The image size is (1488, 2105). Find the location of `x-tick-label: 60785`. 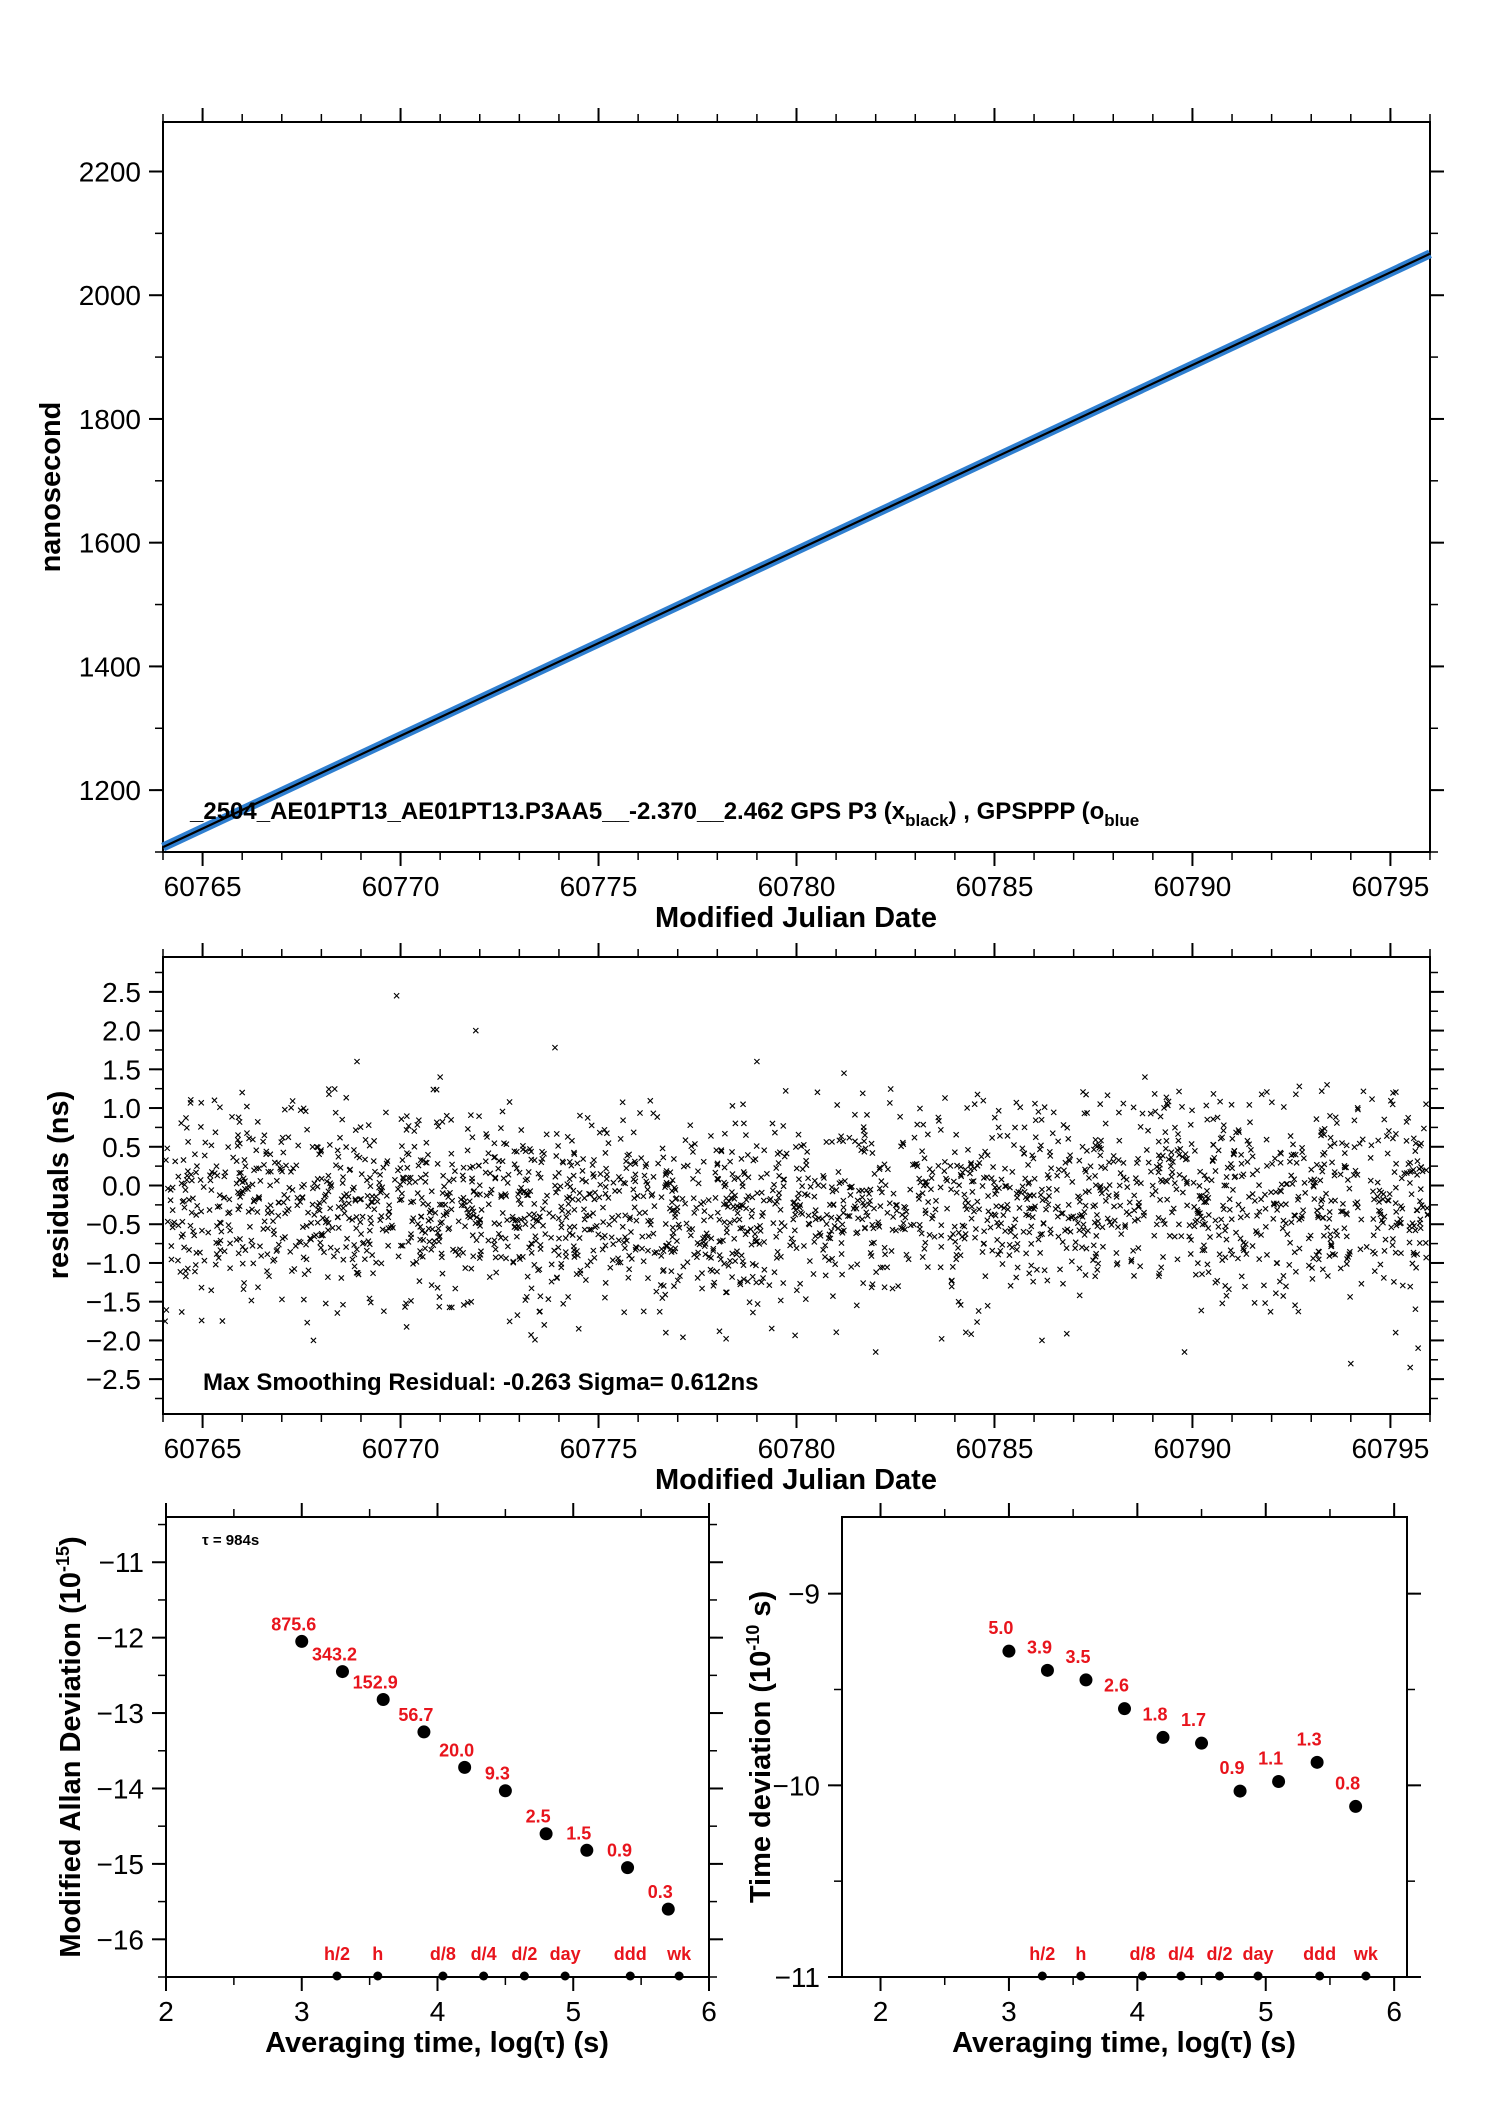

x-tick-label: 60785 is located at coordinates (995, 886).